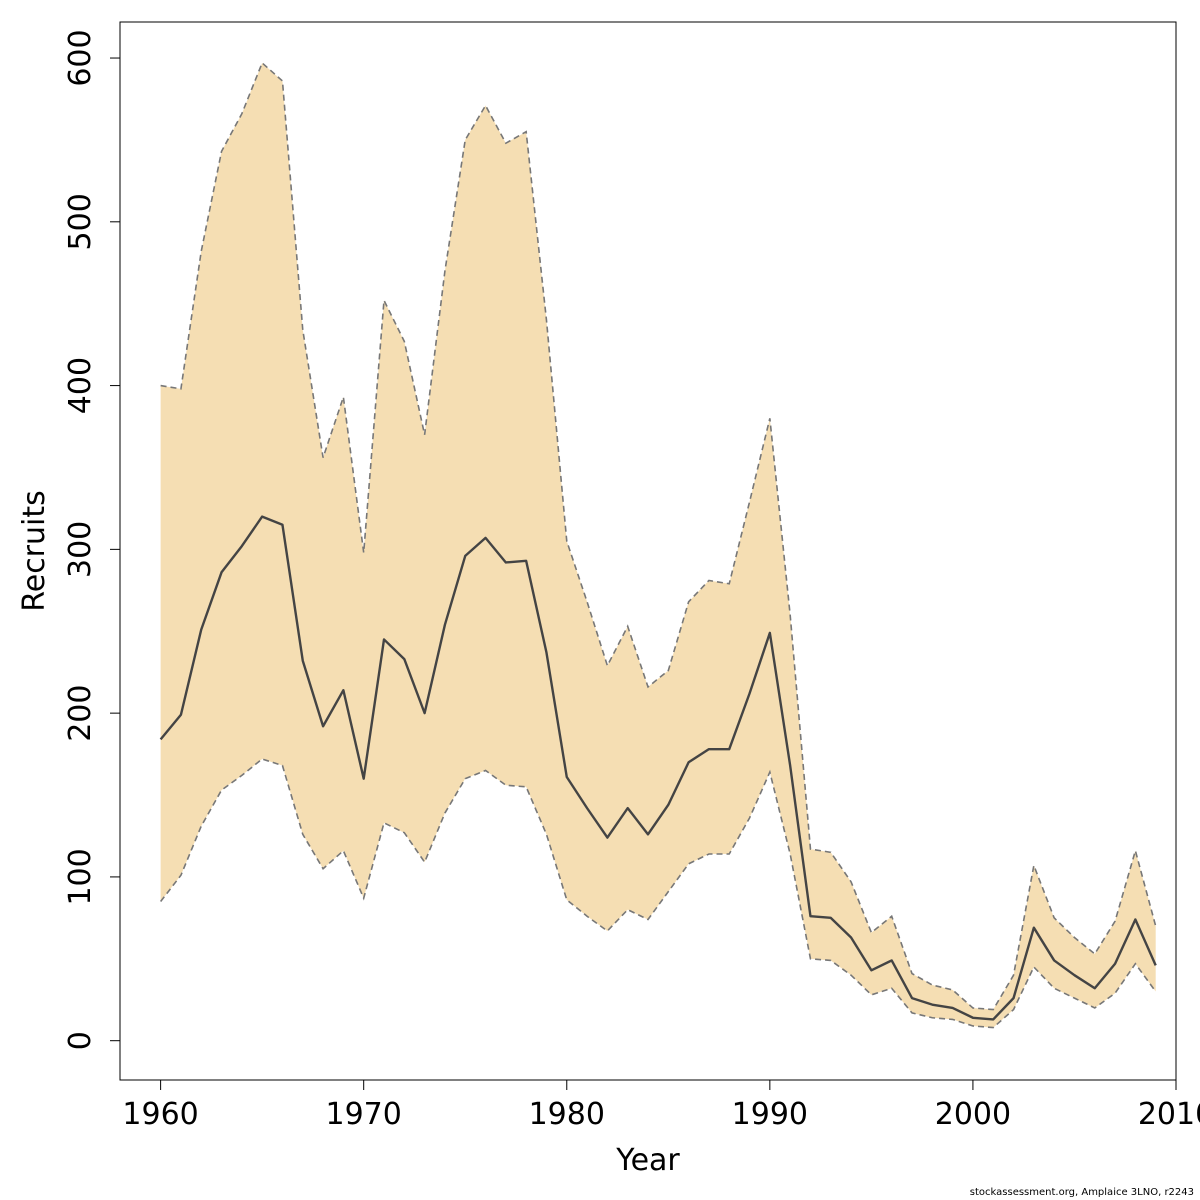 The height and width of the screenshot is (1200, 1200). What do you see at coordinates (80, 876) in the screenshot?
I see `y-tick-label: 100` at bounding box center [80, 876].